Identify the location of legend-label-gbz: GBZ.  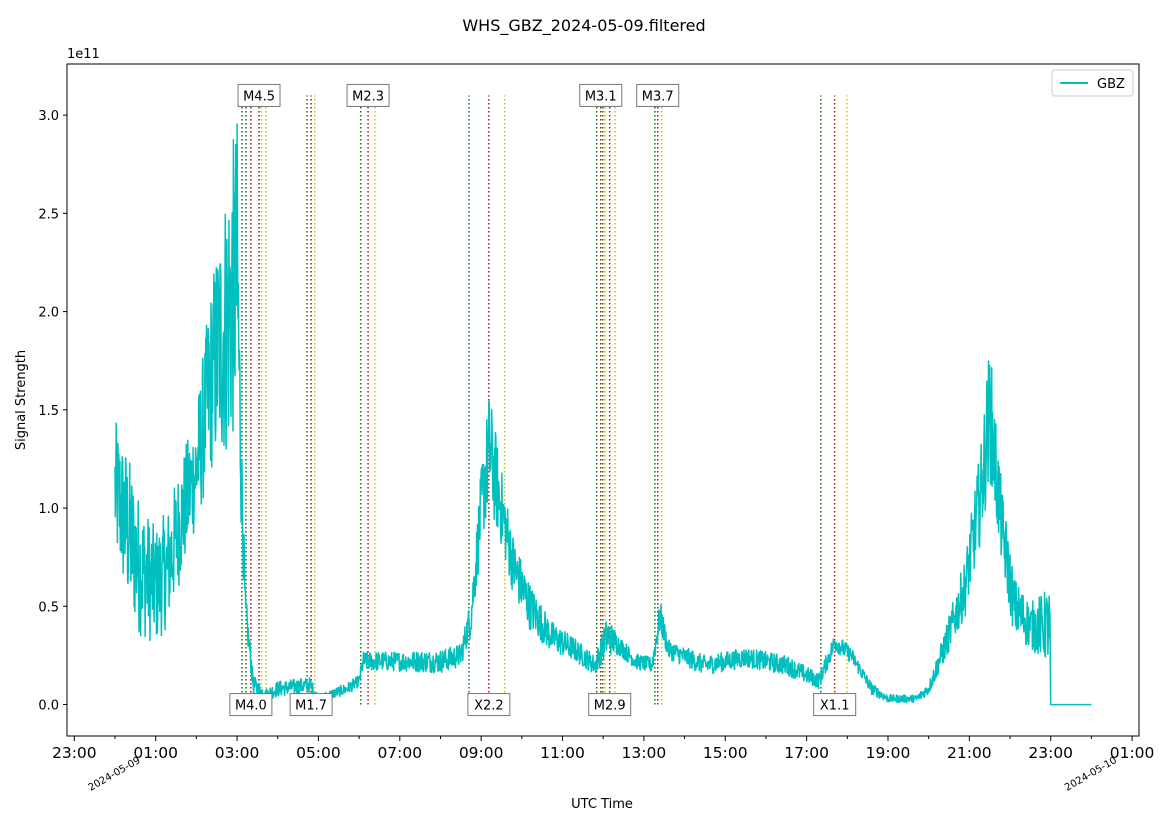
(1111, 84).